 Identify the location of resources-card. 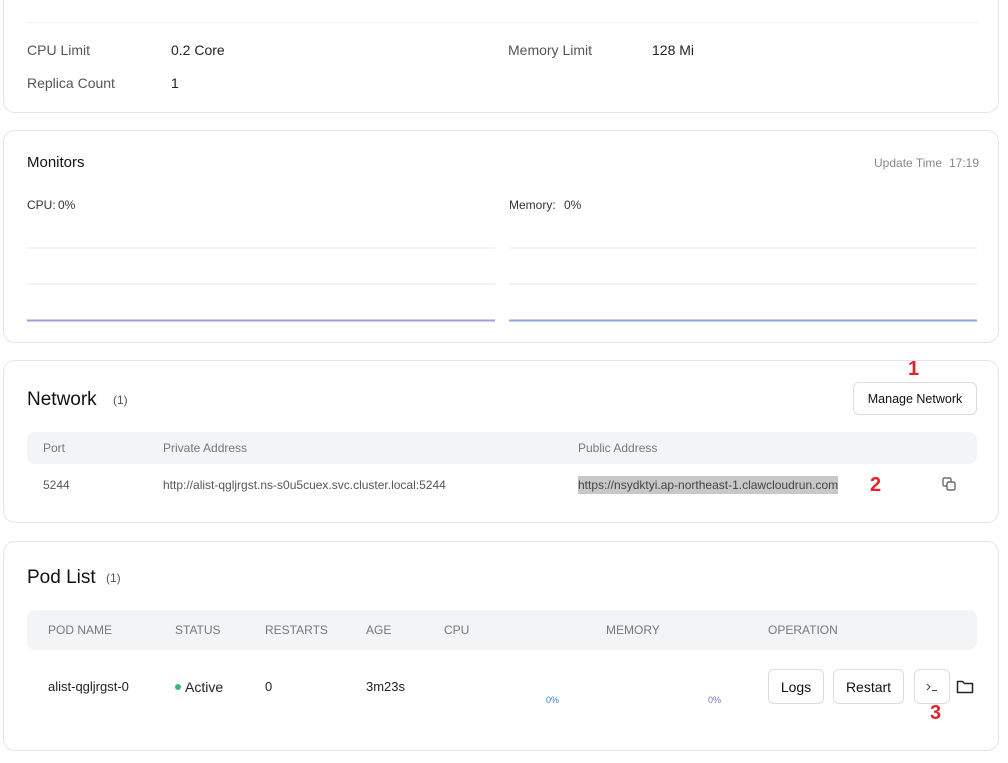
(501, 56).